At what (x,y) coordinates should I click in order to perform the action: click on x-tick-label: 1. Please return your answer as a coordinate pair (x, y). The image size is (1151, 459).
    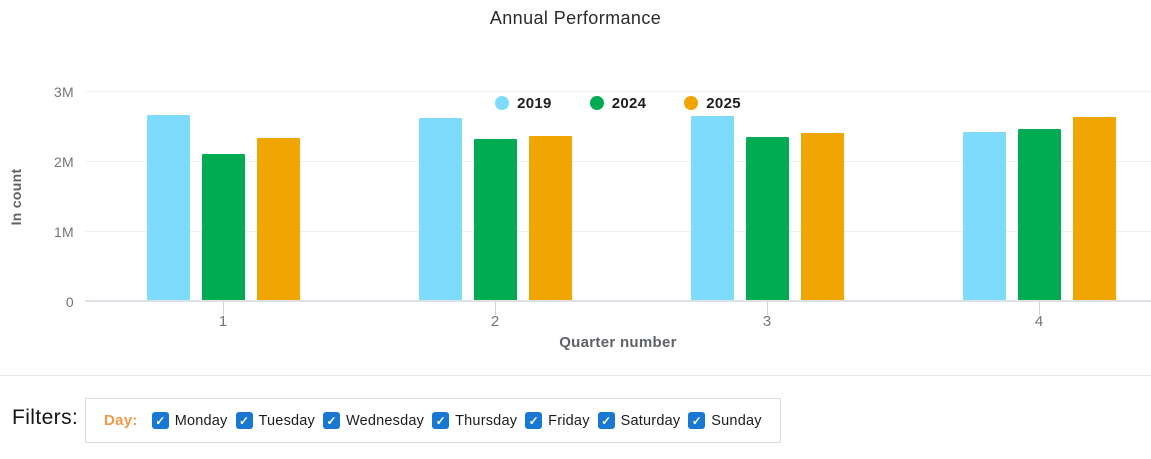
    Looking at the image, I should click on (223, 321).